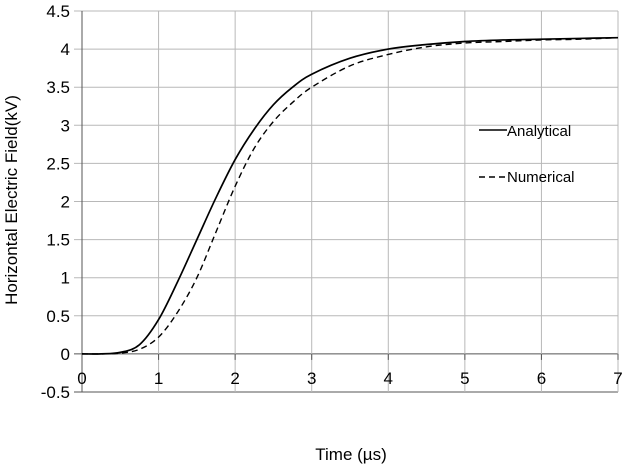 Image resolution: width=622 pixels, height=470 pixels. Describe the element at coordinates (527, 154) in the screenshot. I see `legend: Analytical Numerical` at that location.